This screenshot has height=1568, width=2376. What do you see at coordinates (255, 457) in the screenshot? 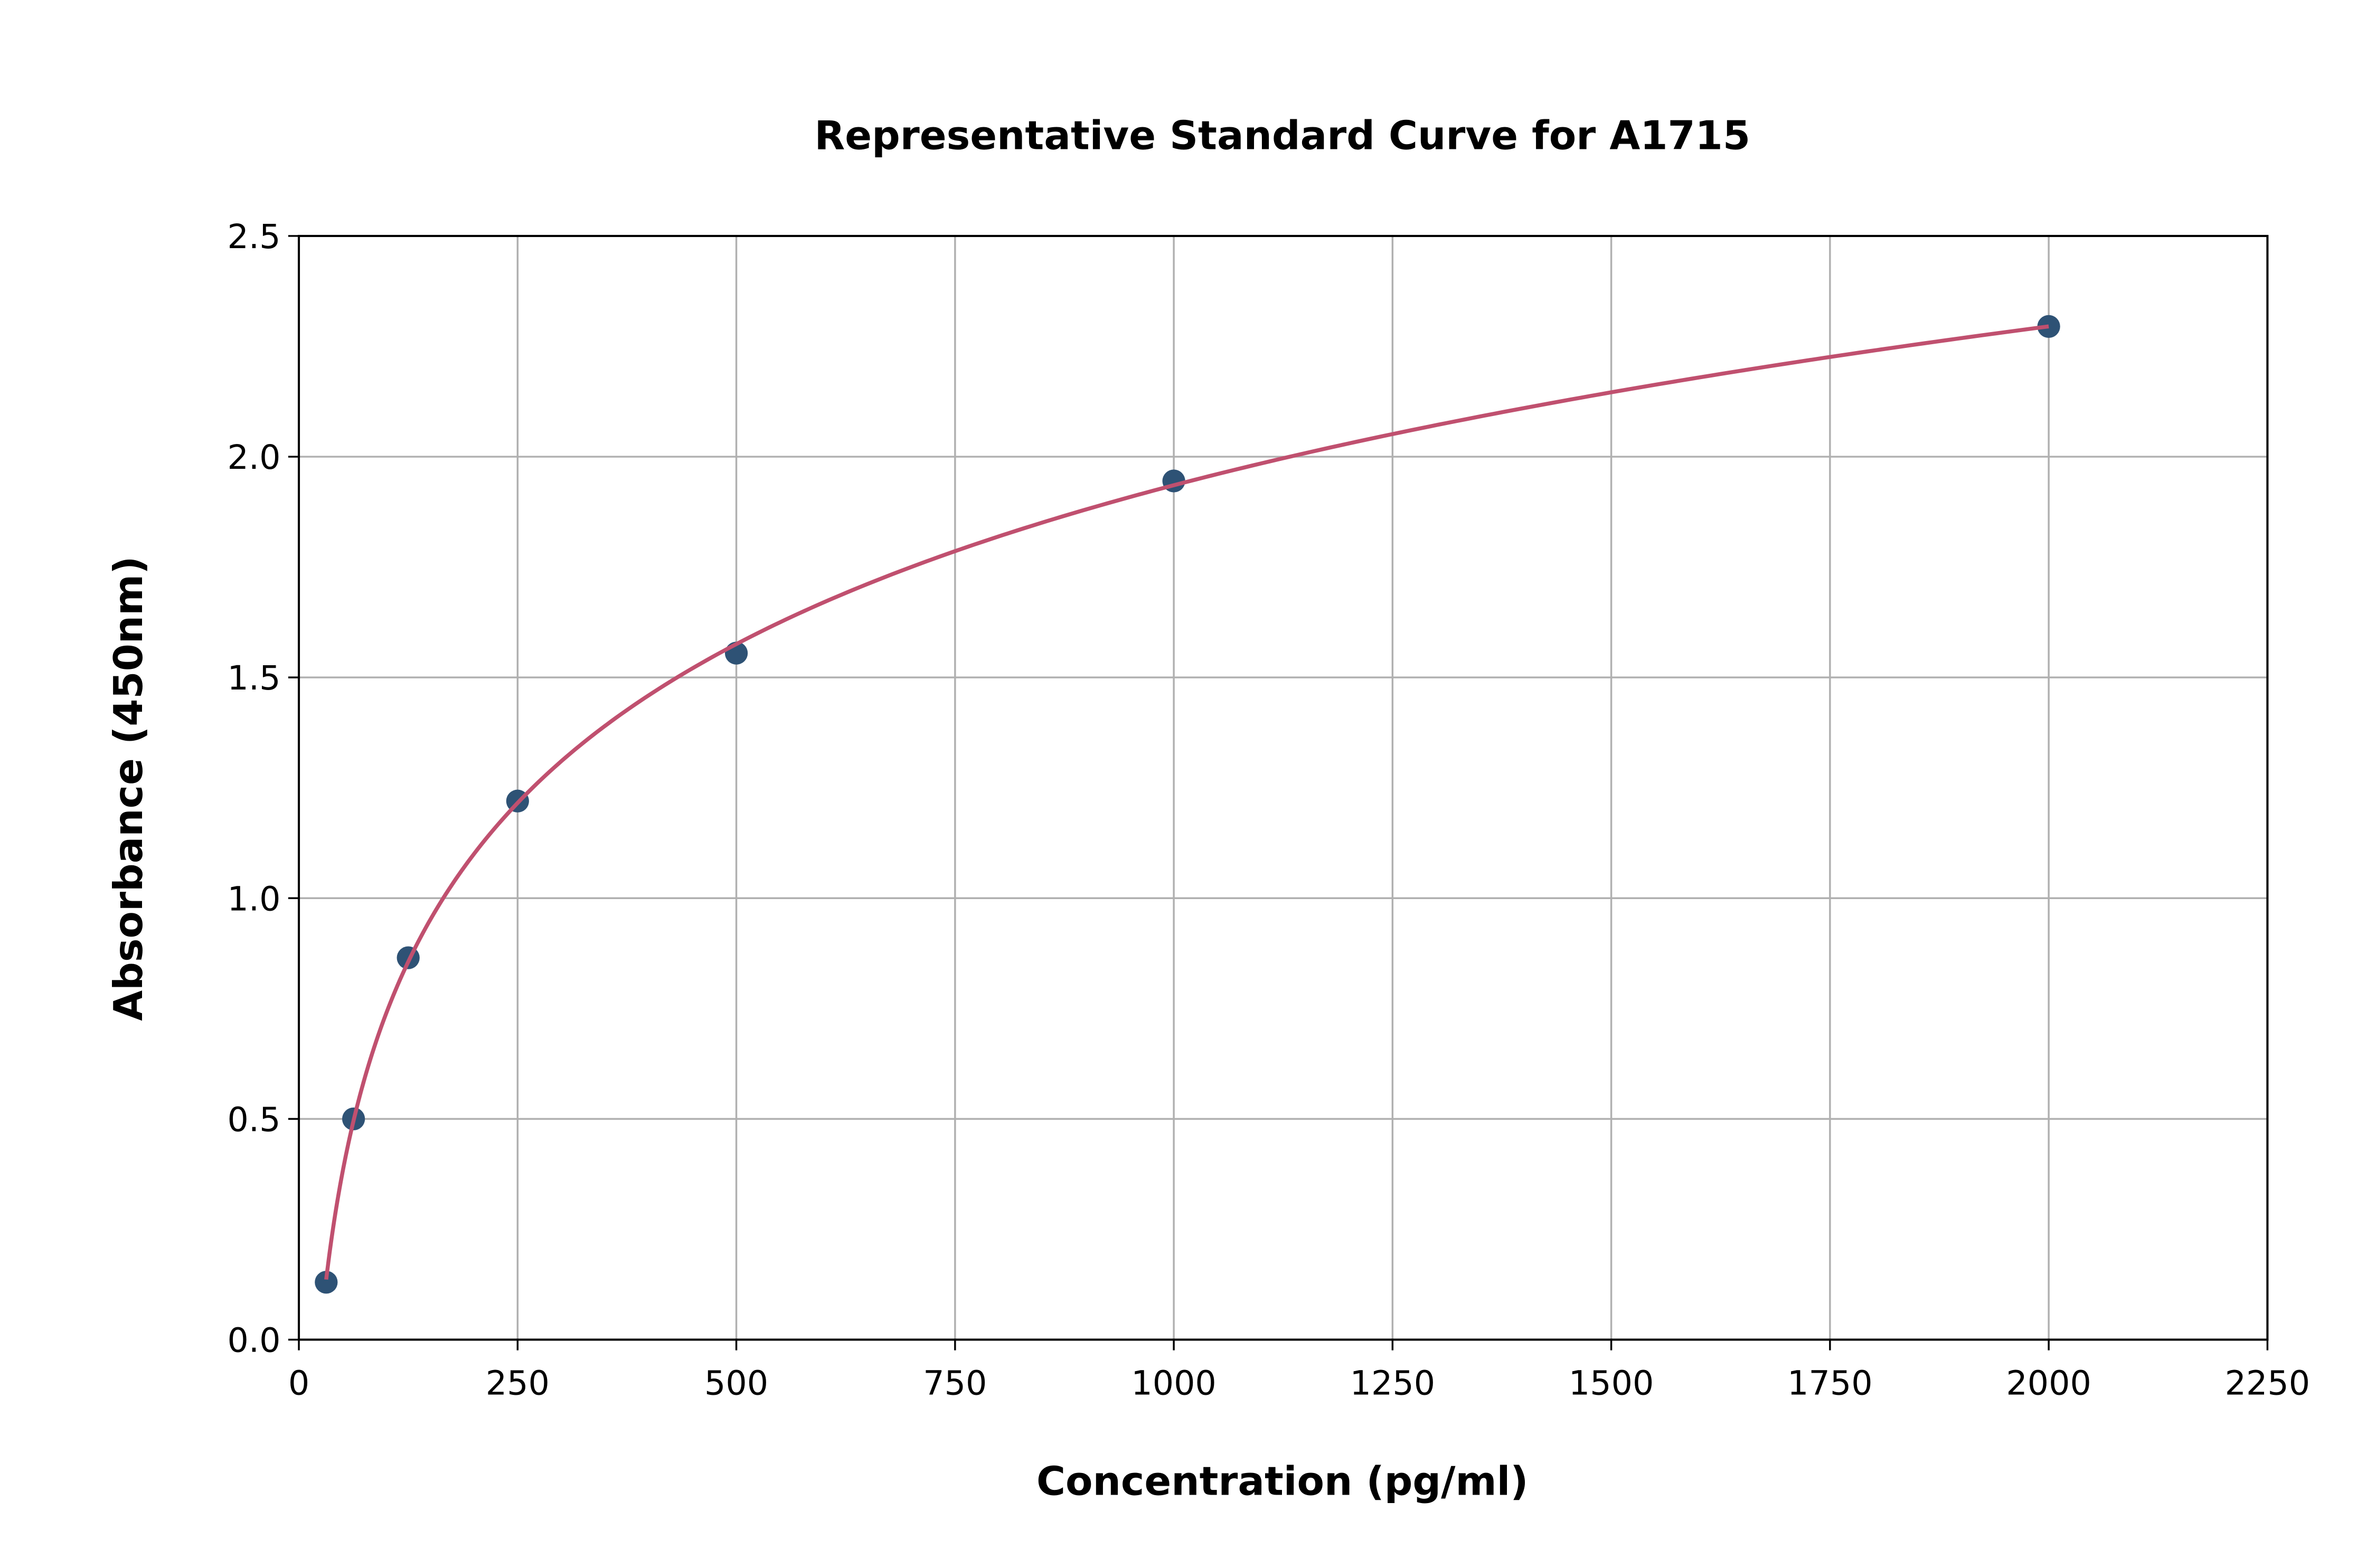
I see `y-tick-label: 2.0` at bounding box center [255, 457].